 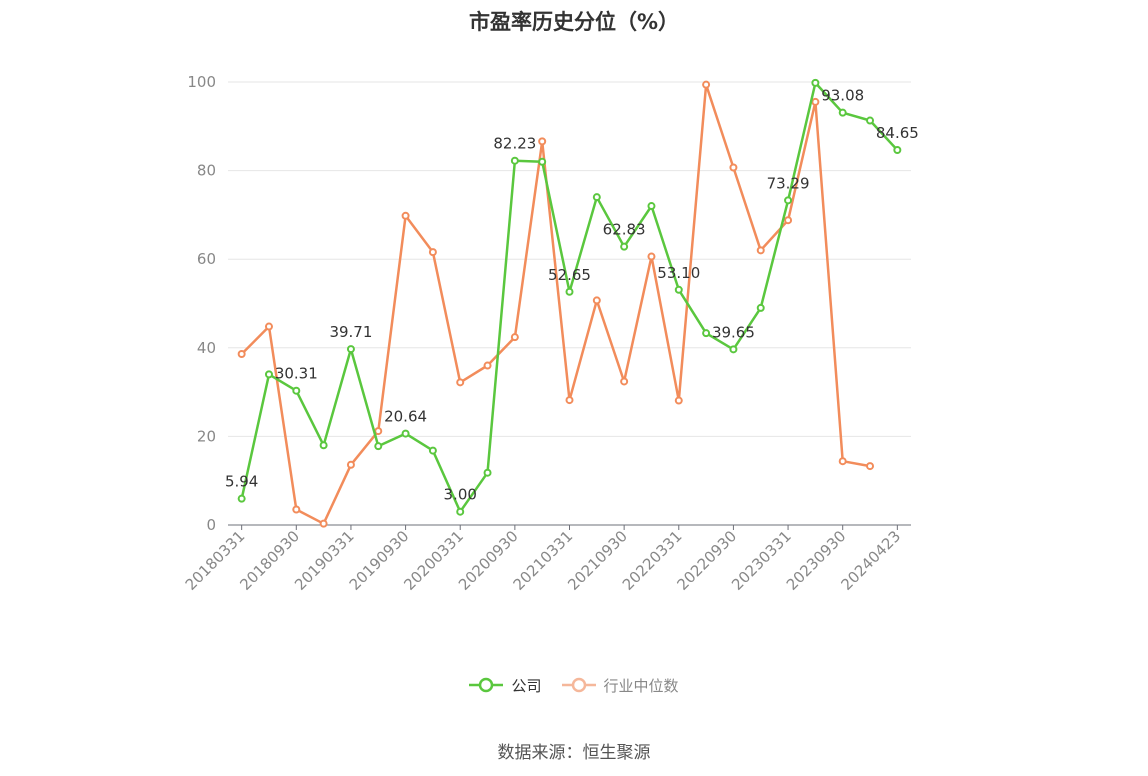 I want to click on y-tick-label: 20, so click(x=206, y=436).